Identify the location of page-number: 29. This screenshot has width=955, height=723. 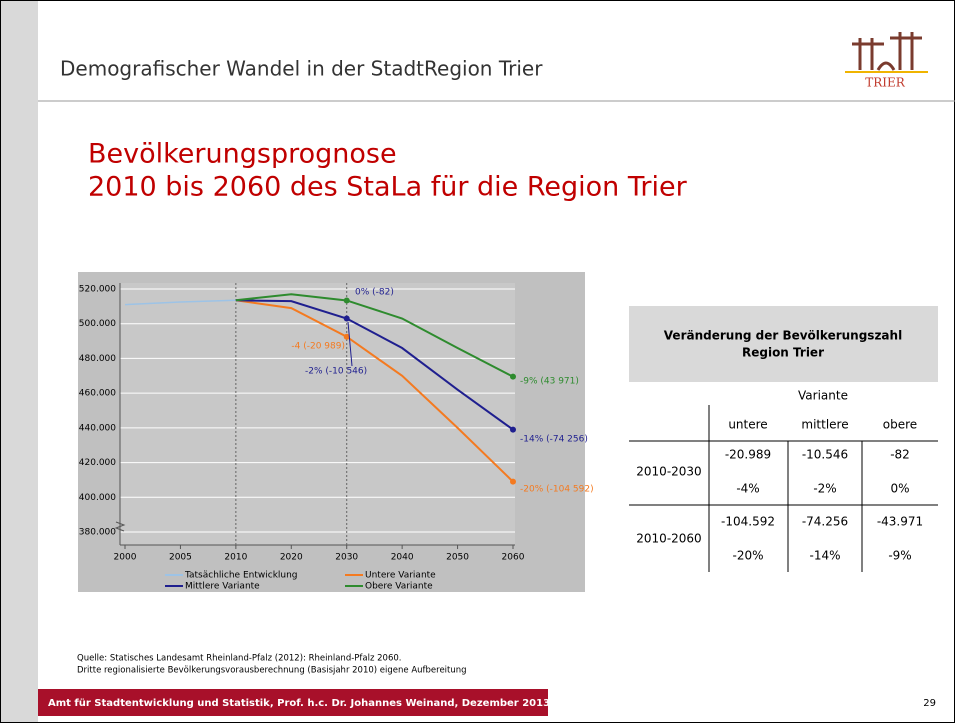
(929, 703).